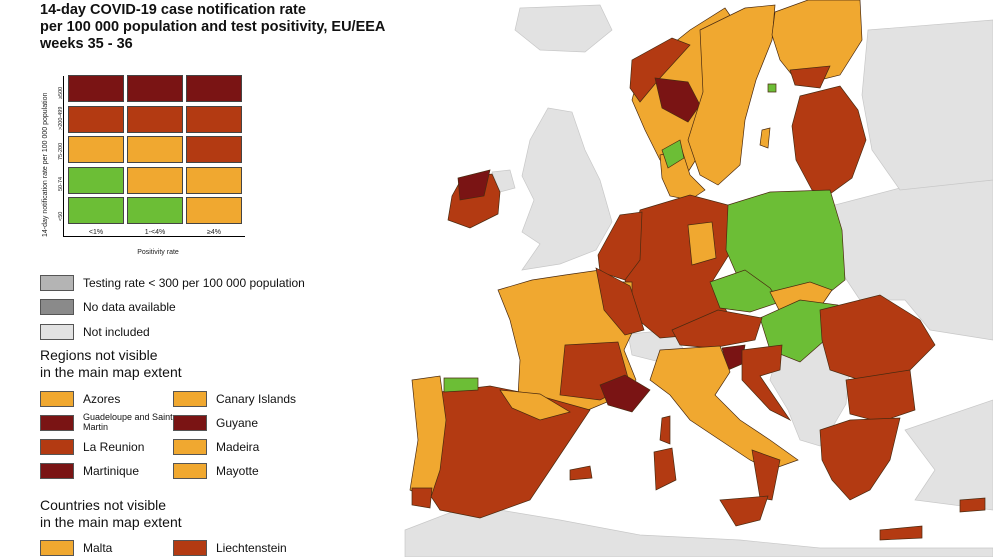  Describe the element at coordinates (173, 10) in the screenshot. I see `title-line-1: 14-day COVID-19 case notification rate` at that location.